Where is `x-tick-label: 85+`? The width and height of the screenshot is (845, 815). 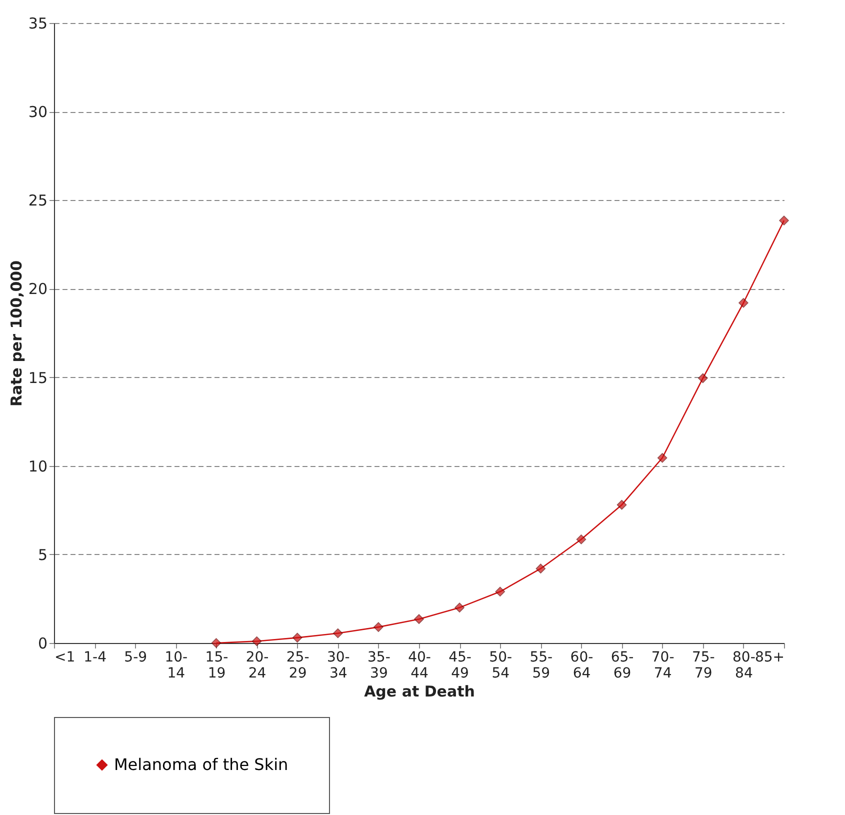
x-tick-label: 85+ is located at coordinates (769, 658).